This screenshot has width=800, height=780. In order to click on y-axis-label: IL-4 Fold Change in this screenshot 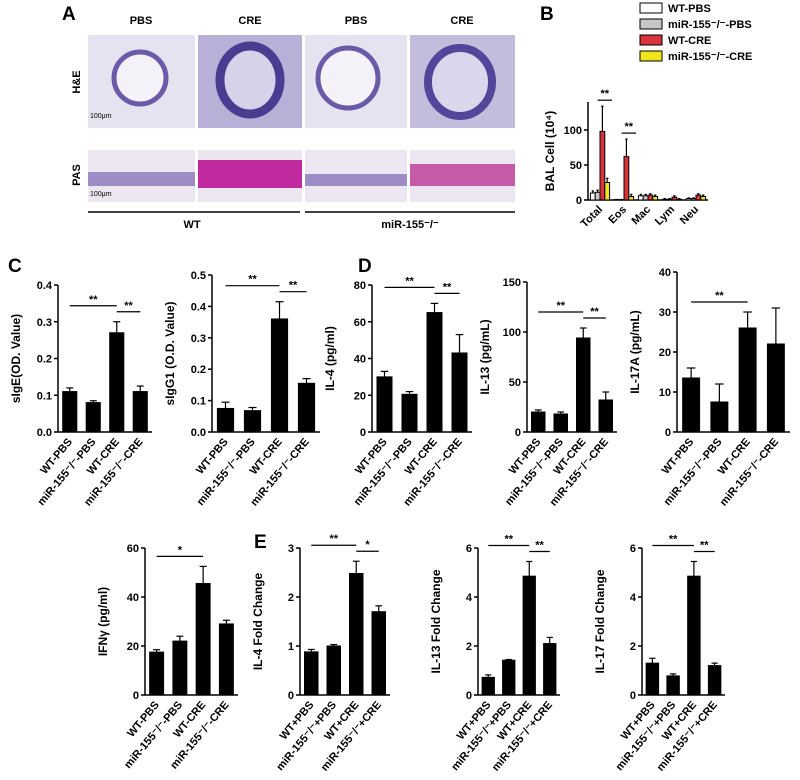, I will do `click(258, 622)`.